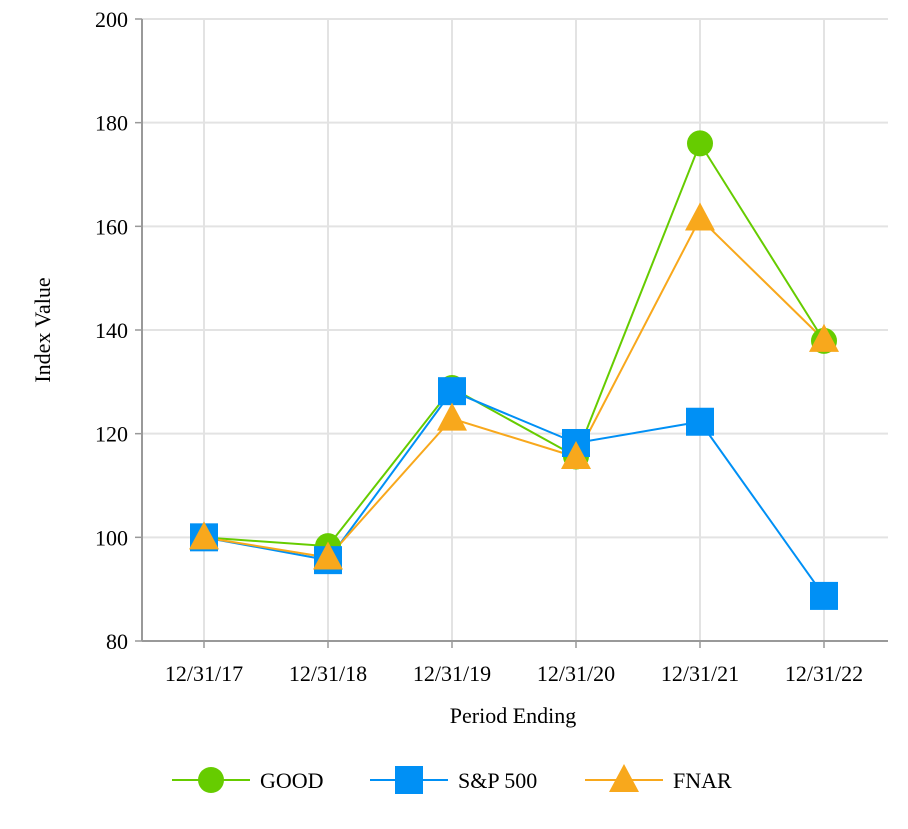 This screenshot has height=829, width=908. Describe the element at coordinates (702, 780) in the screenshot. I see `legend-label-fnar: FNAR` at that location.